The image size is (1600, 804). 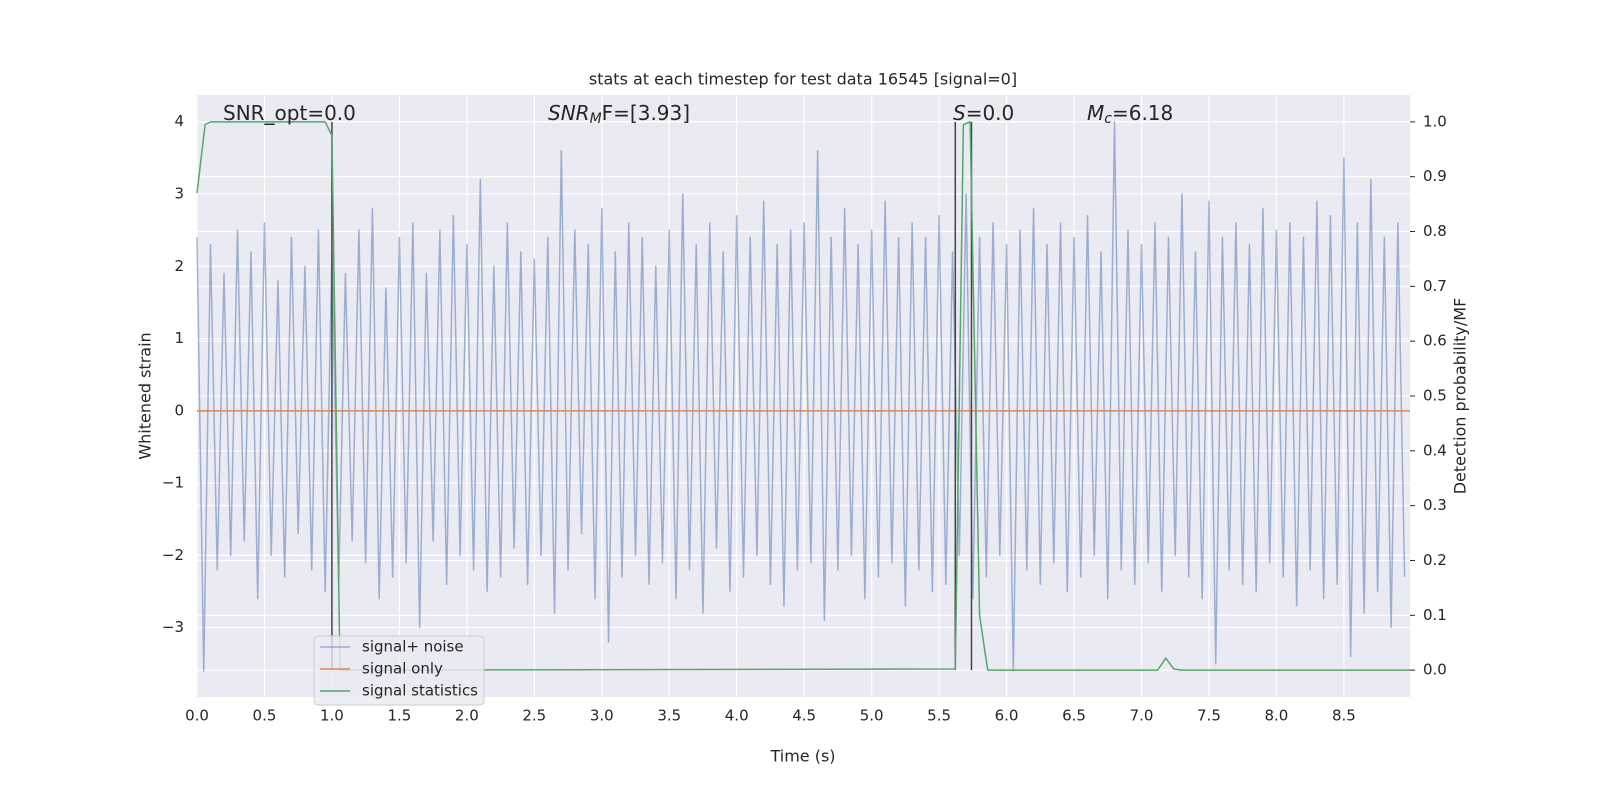 What do you see at coordinates (602, 716) in the screenshot?
I see `x-tick-label: 3.0` at bounding box center [602, 716].